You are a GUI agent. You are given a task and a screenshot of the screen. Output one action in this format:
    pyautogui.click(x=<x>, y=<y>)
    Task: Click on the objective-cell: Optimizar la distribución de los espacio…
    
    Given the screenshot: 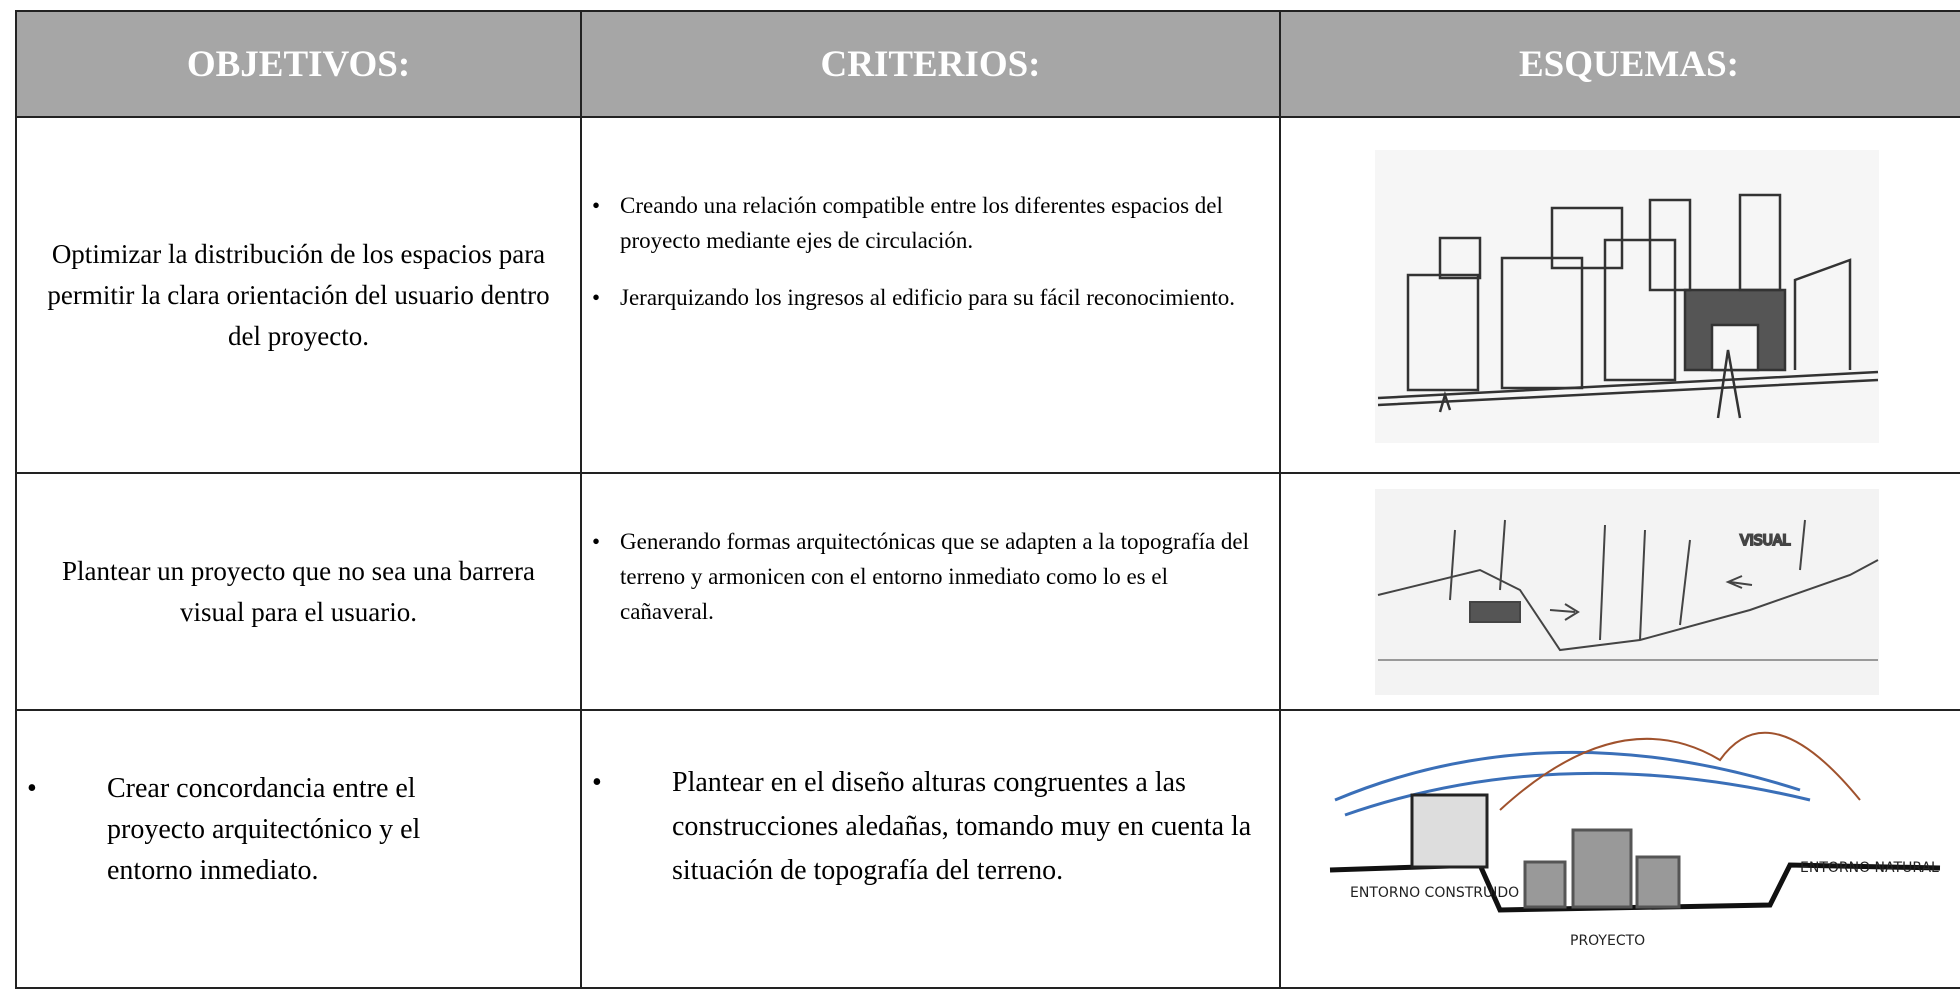 What is the action you would take?
    pyautogui.click(x=298, y=295)
    